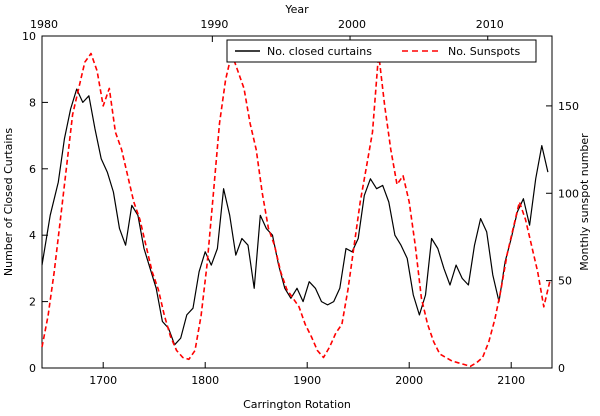 Image resolution: width=600 pixels, height=416 pixels. I want to click on x2-tick-label: 1980, so click(44, 24).